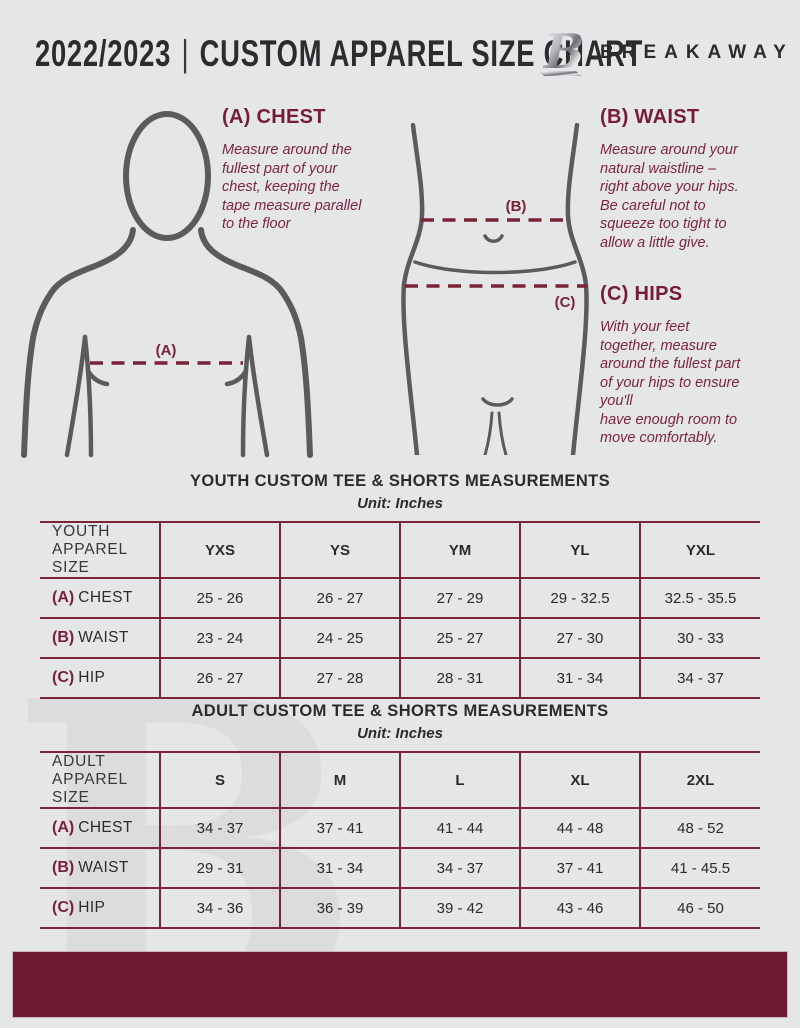 The image size is (800, 1028). What do you see at coordinates (699, 550) in the screenshot?
I see `col-header-yxl: YXL` at bounding box center [699, 550].